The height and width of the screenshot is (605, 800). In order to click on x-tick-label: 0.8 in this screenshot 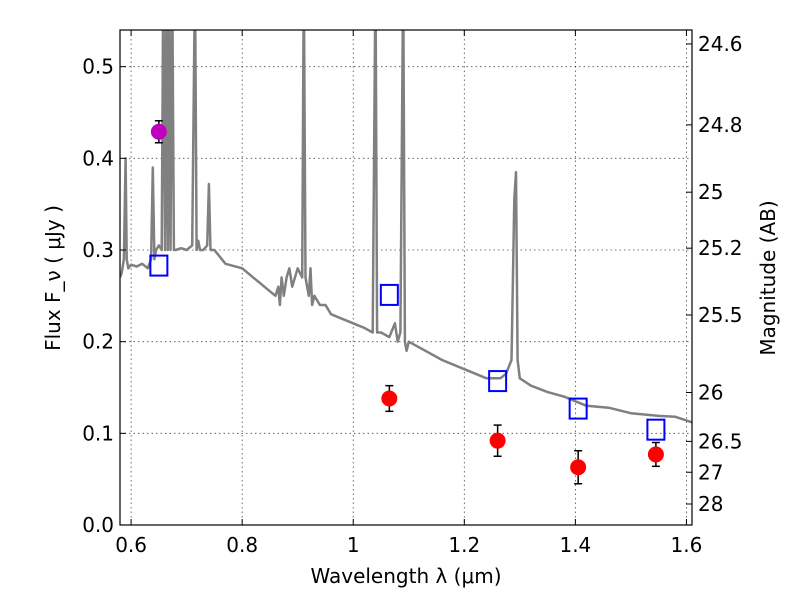, I will do `click(242, 545)`.